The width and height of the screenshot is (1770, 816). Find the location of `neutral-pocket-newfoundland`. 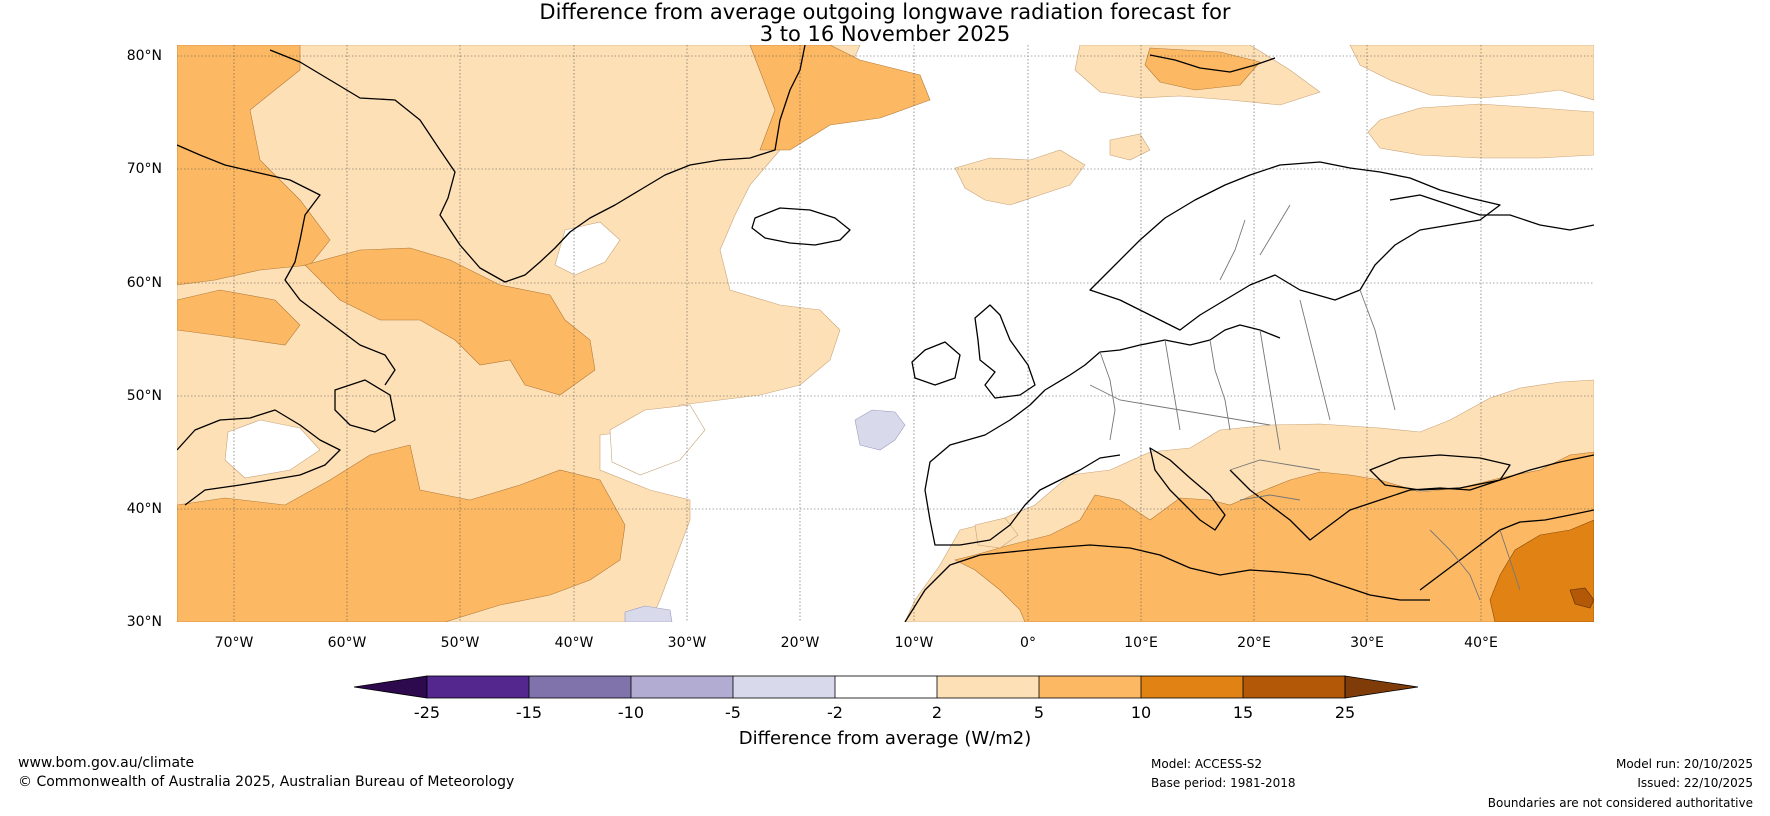

neutral-pocket-newfoundland is located at coordinates (272, 449).